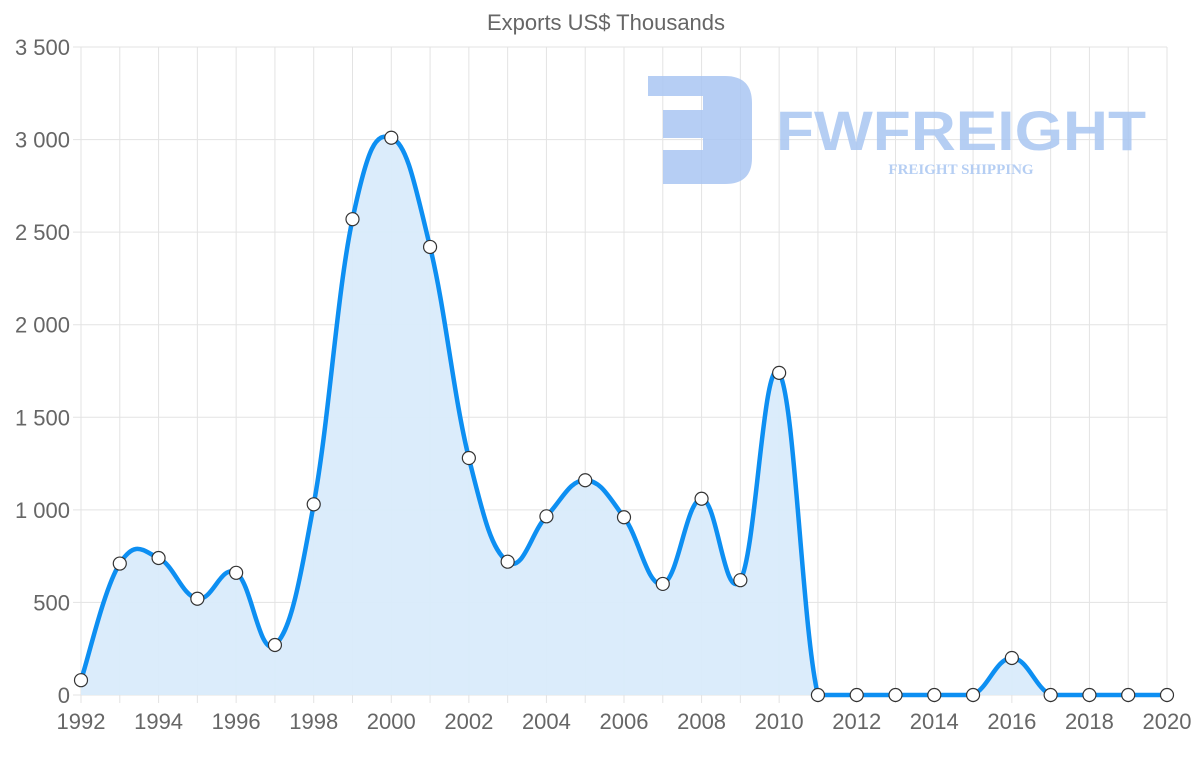  What do you see at coordinates (779, 721) in the screenshot?
I see `x-tick-label: 2010` at bounding box center [779, 721].